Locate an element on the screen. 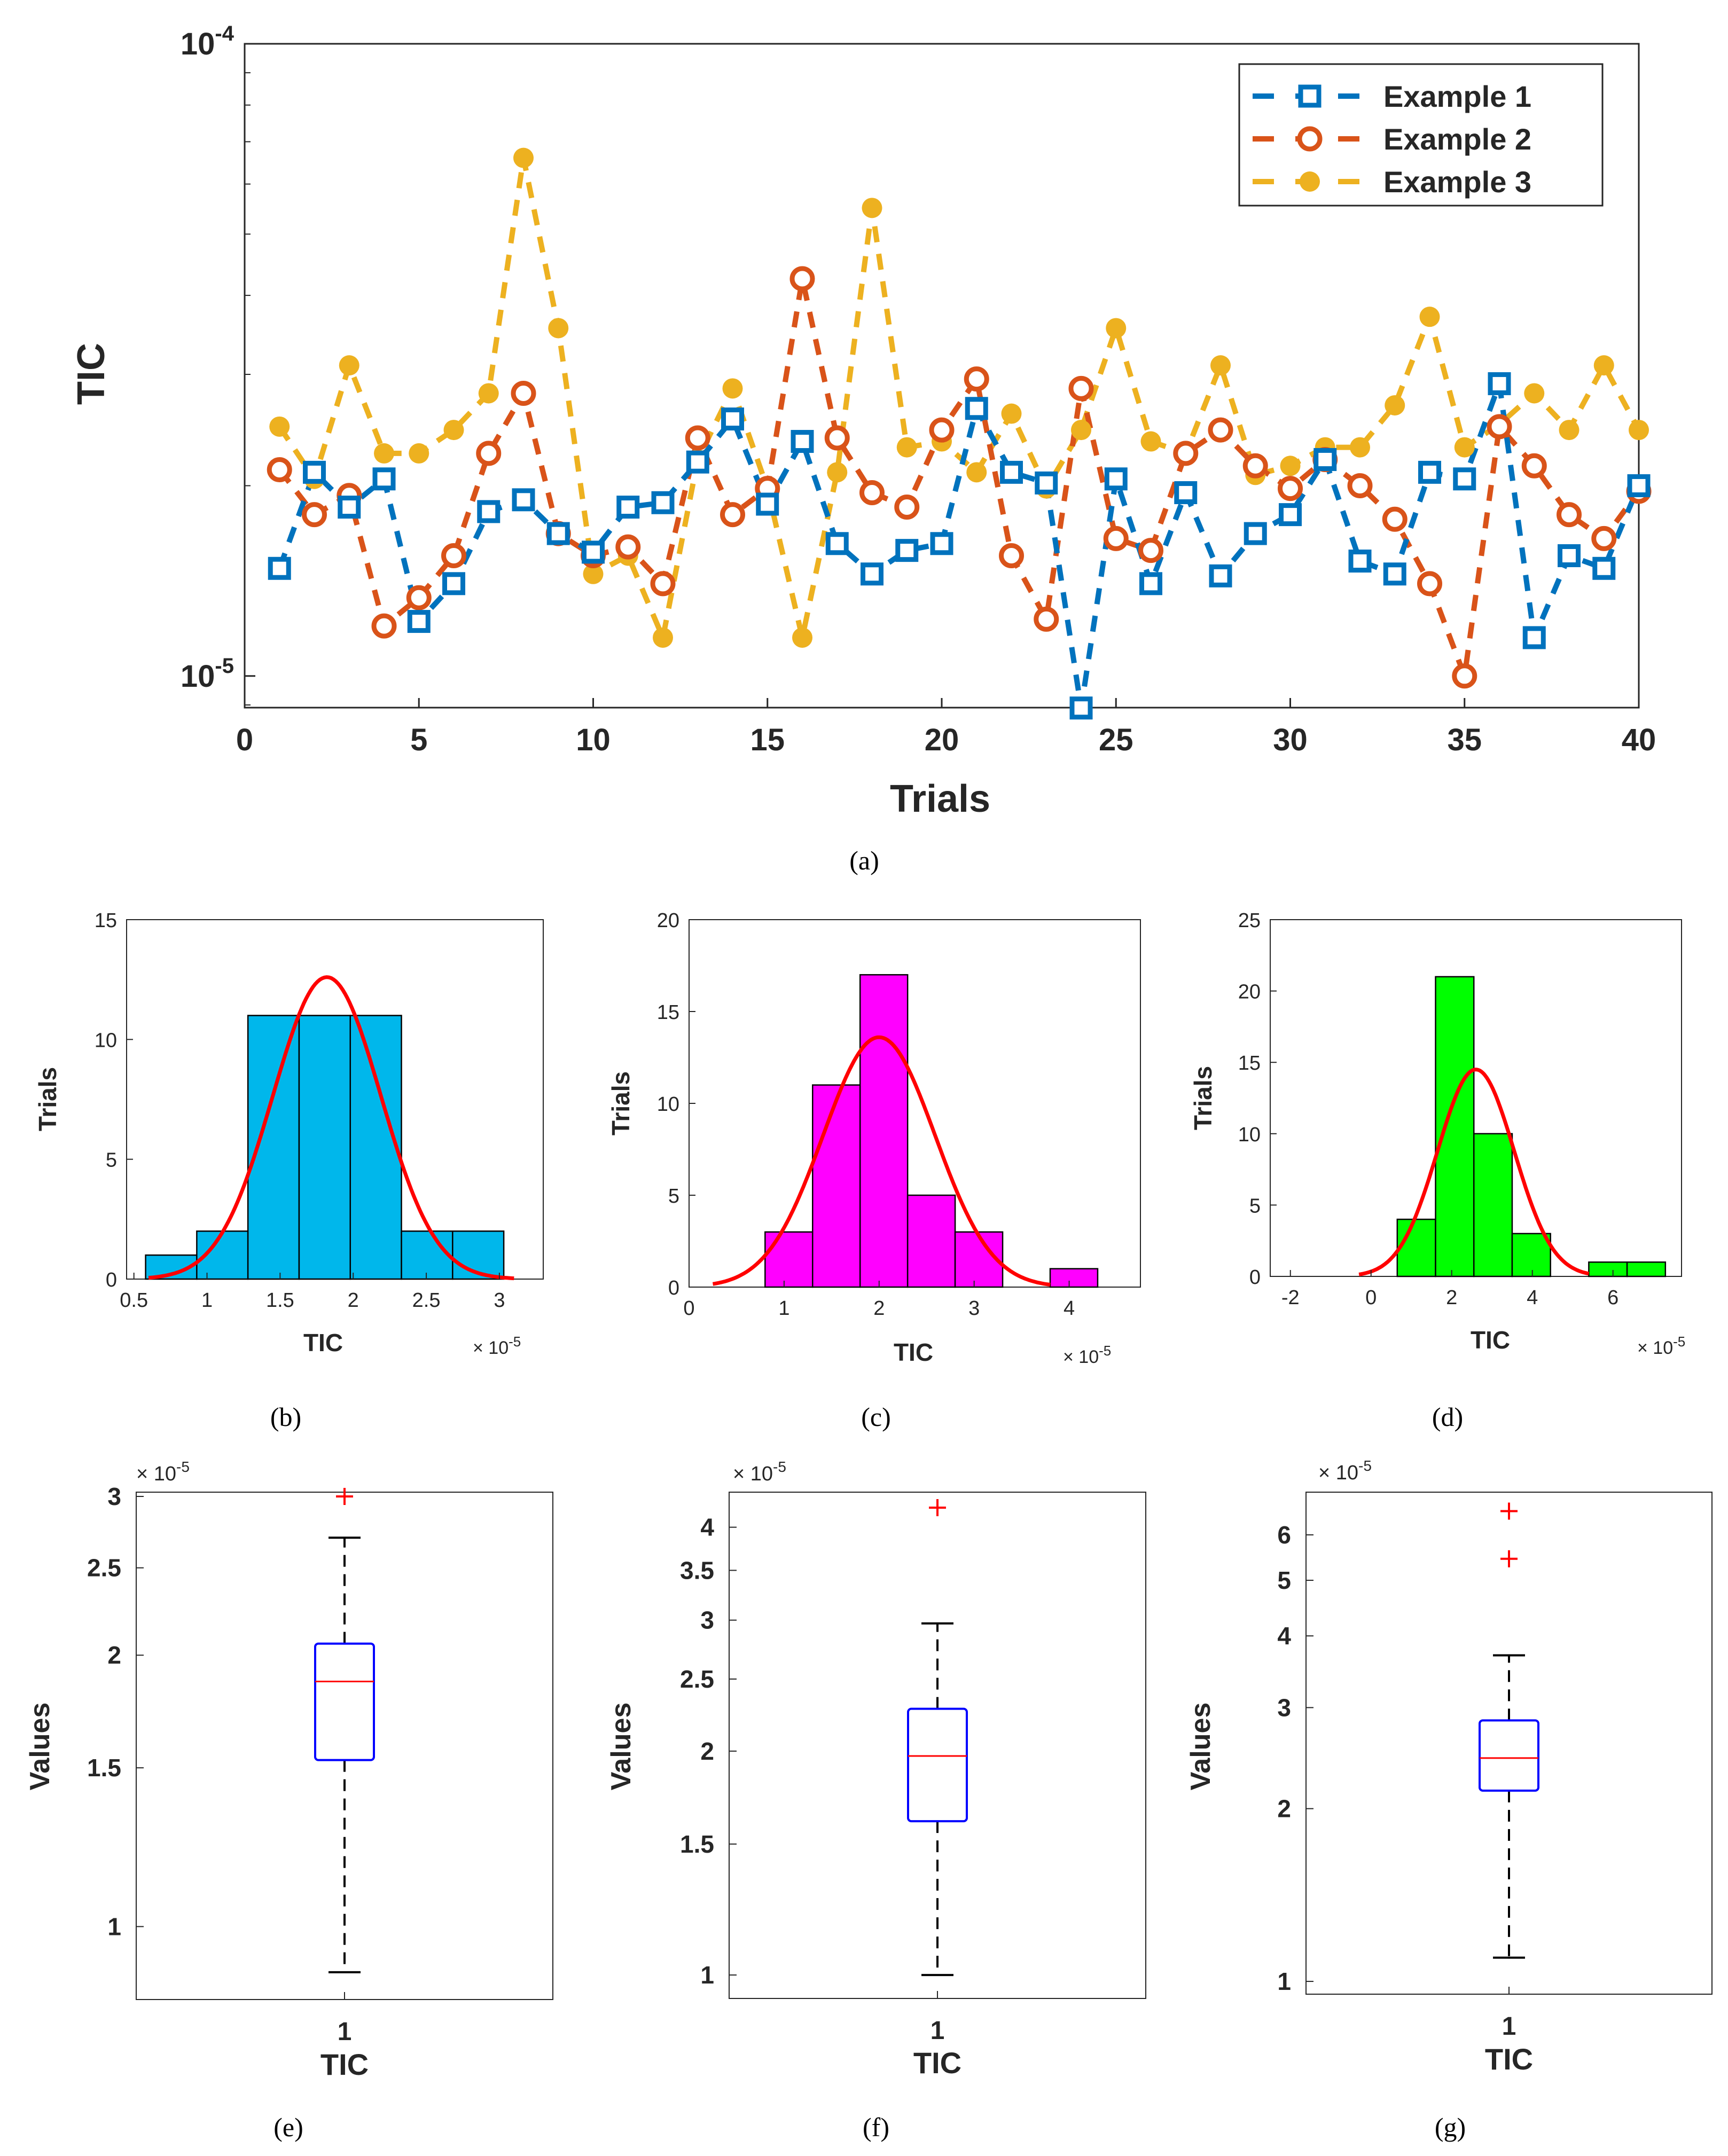 The image size is (1728, 2156). panel-g-boxplot: 1 2 3 4 5 6 1 TIC Values × 10-5 is located at coordinates (1449, 1766).